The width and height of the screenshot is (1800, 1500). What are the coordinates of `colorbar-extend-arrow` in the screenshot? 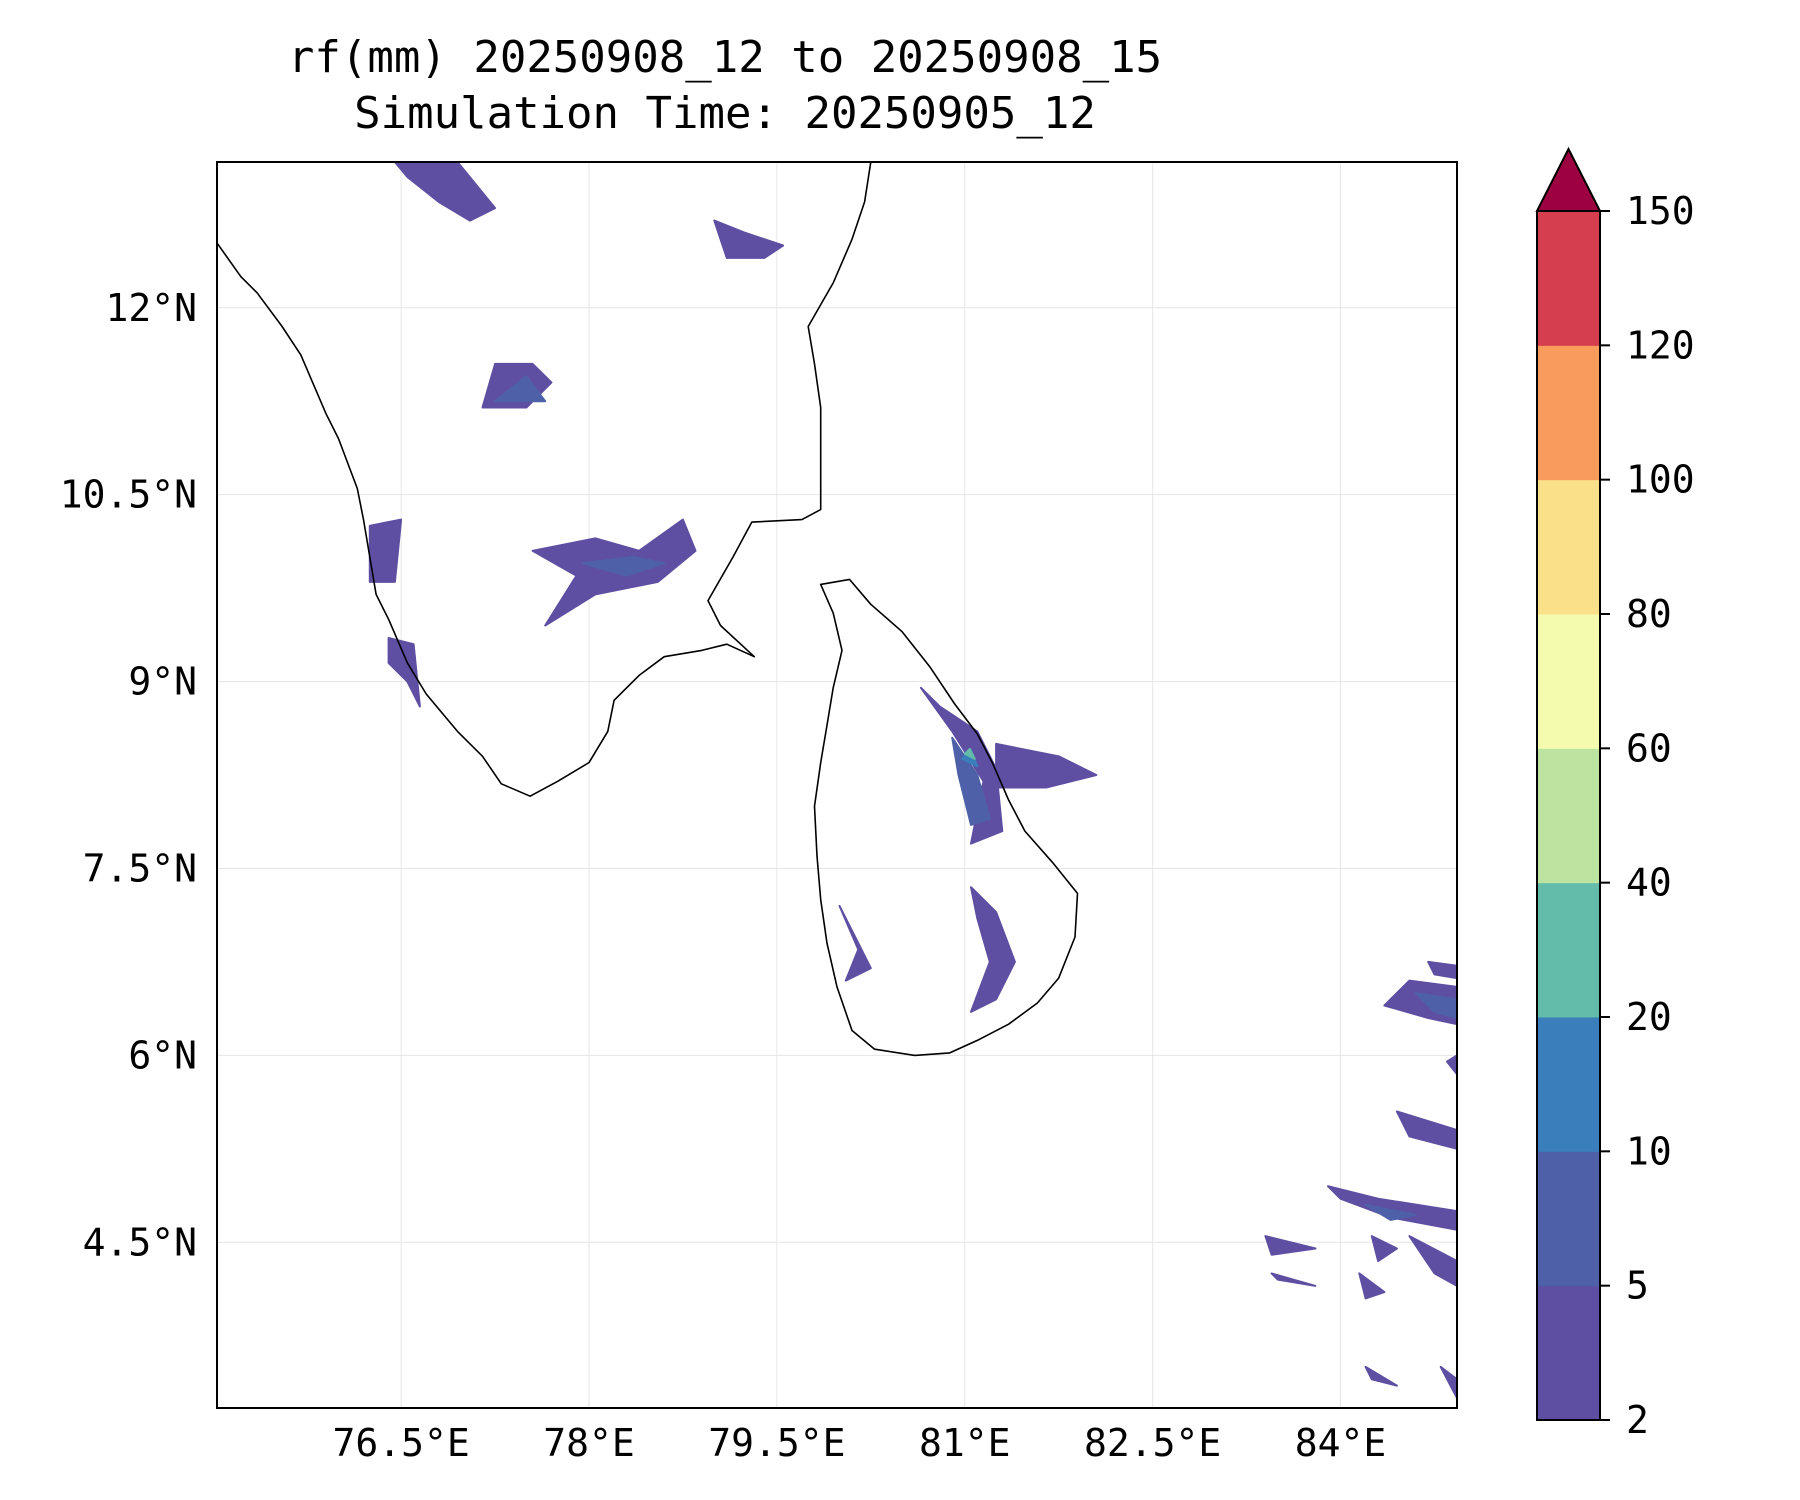 It's located at (1568, 179).